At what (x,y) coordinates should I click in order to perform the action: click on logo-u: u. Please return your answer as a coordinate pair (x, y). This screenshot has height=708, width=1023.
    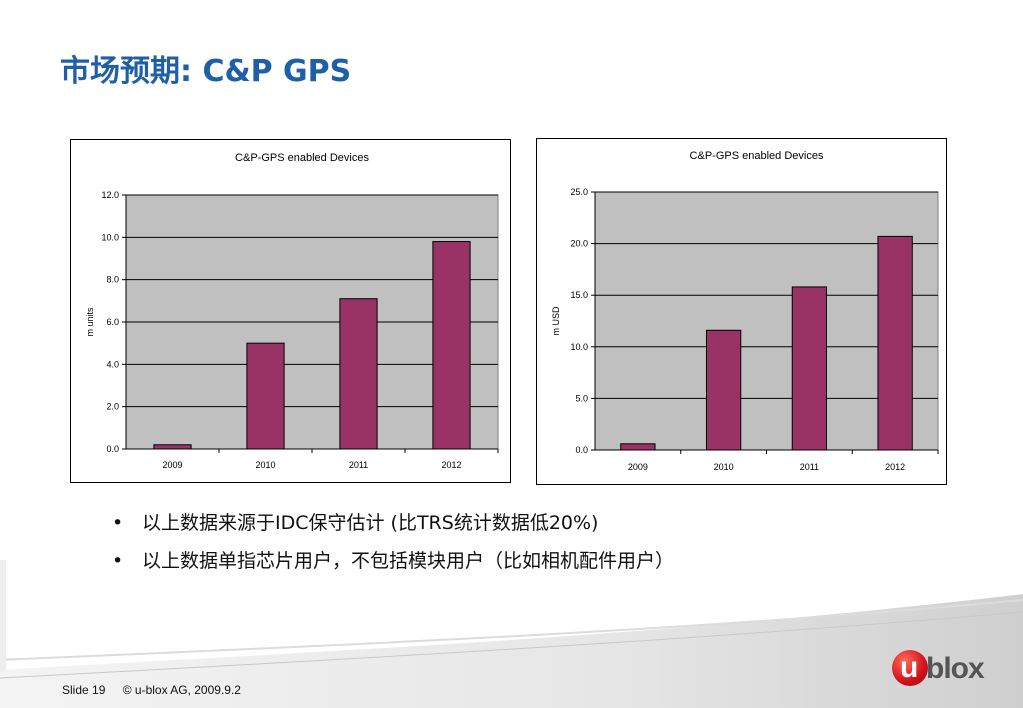
    Looking at the image, I should click on (909, 667).